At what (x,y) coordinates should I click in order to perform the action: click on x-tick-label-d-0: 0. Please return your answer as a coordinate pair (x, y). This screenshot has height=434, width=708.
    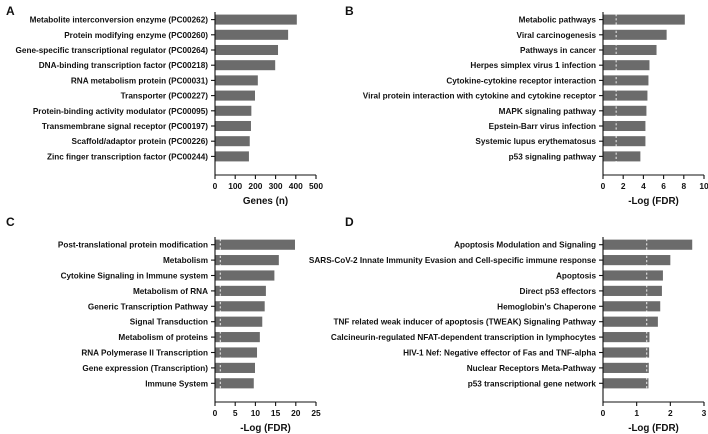
    Looking at the image, I should click on (603, 413).